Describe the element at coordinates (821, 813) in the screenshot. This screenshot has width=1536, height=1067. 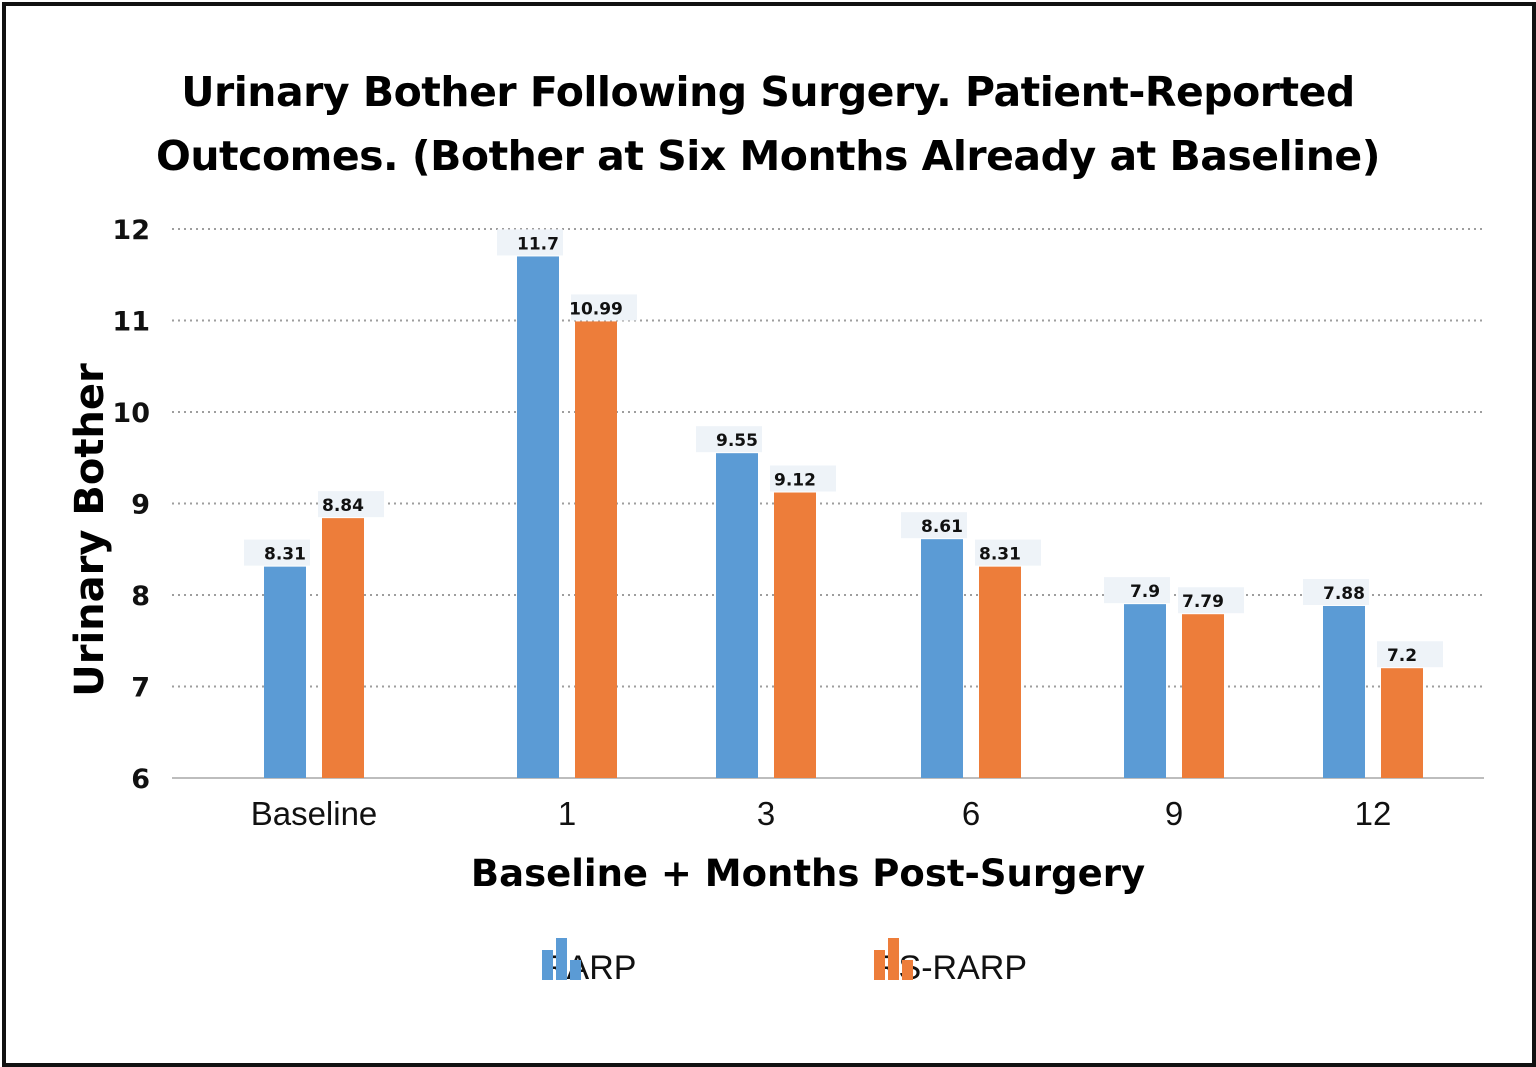
I see `x-axis-tick-labels: Baseline 1 3 6 9 12` at that location.